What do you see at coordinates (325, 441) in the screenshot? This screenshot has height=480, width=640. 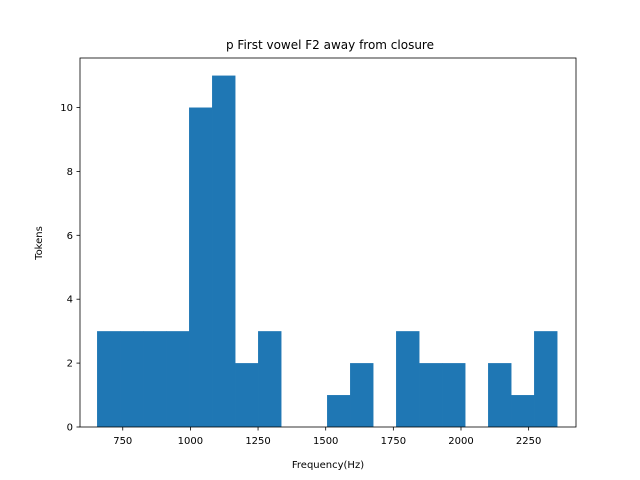 I see `x-tick-label: 1500` at bounding box center [325, 441].